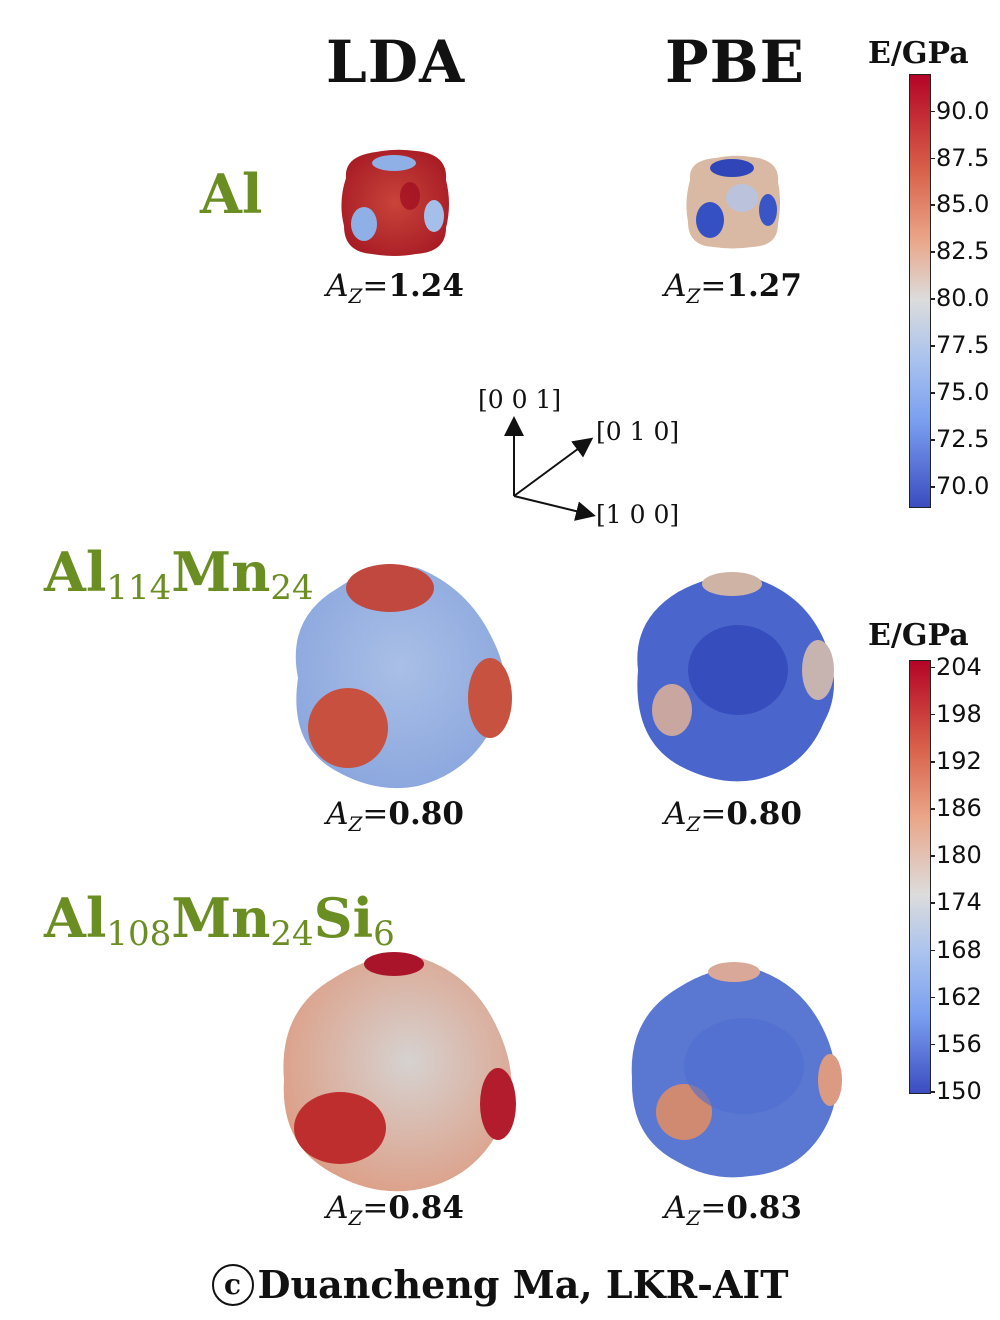 This screenshot has height=1320, width=1000. What do you see at coordinates (403, 676) in the screenshot?
I see `surface-al114mn24-lda` at bounding box center [403, 676].